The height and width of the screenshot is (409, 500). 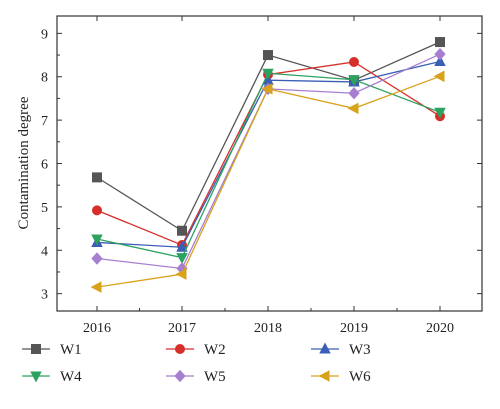 I want to click on legend-item-w1: W1, so click(x=52, y=350).